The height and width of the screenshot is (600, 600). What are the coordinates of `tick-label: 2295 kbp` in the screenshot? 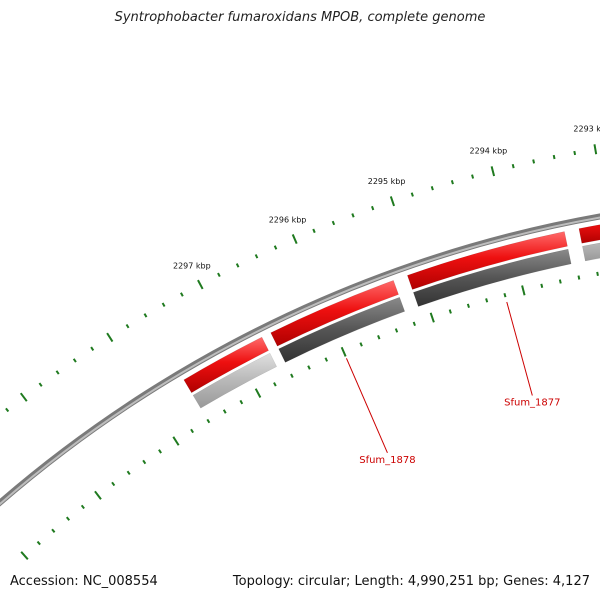 It's located at (387, 181).